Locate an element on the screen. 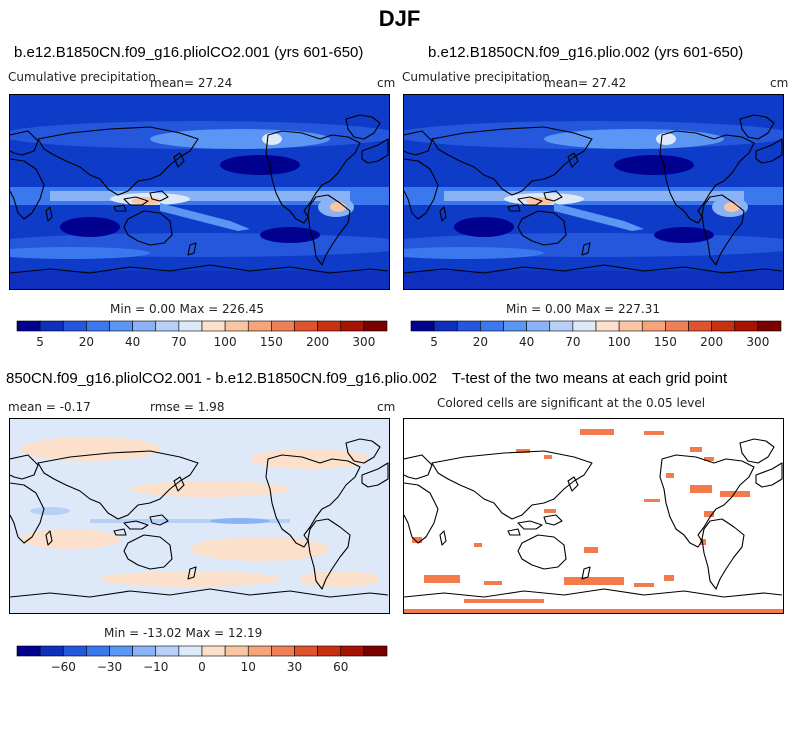 Image resolution: width=799 pixels, height=733 pixels. minmax-top-right: Min = 0.00 Max = 227.31 is located at coordinates (583, 309).